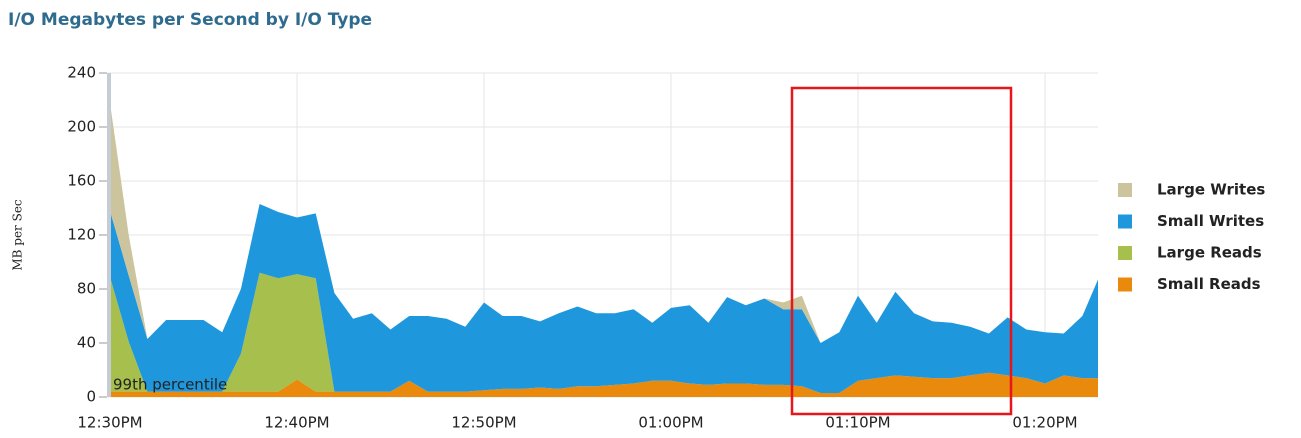 This screenshot has width=1301, height=438. What do you see at coordinates (1210, 221) in the screenshot?
I see `legend-label: Small Writes` at bounding box center [1210, 221].